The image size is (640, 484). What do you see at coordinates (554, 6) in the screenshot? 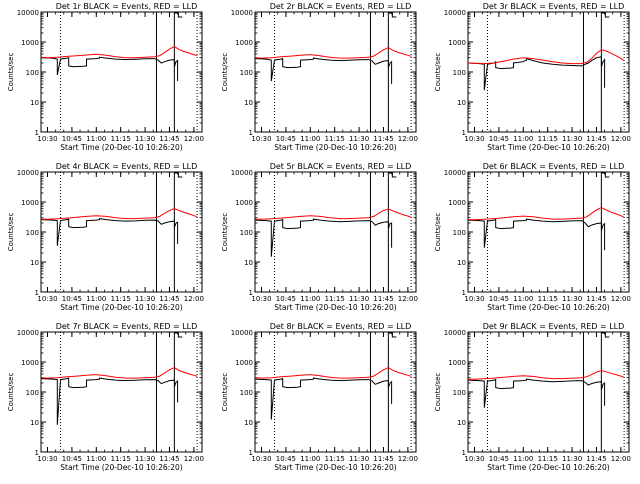
I see `chart-title: Det 3r BLACK = Events, RED = LLD` at bounding box center [554, 6].